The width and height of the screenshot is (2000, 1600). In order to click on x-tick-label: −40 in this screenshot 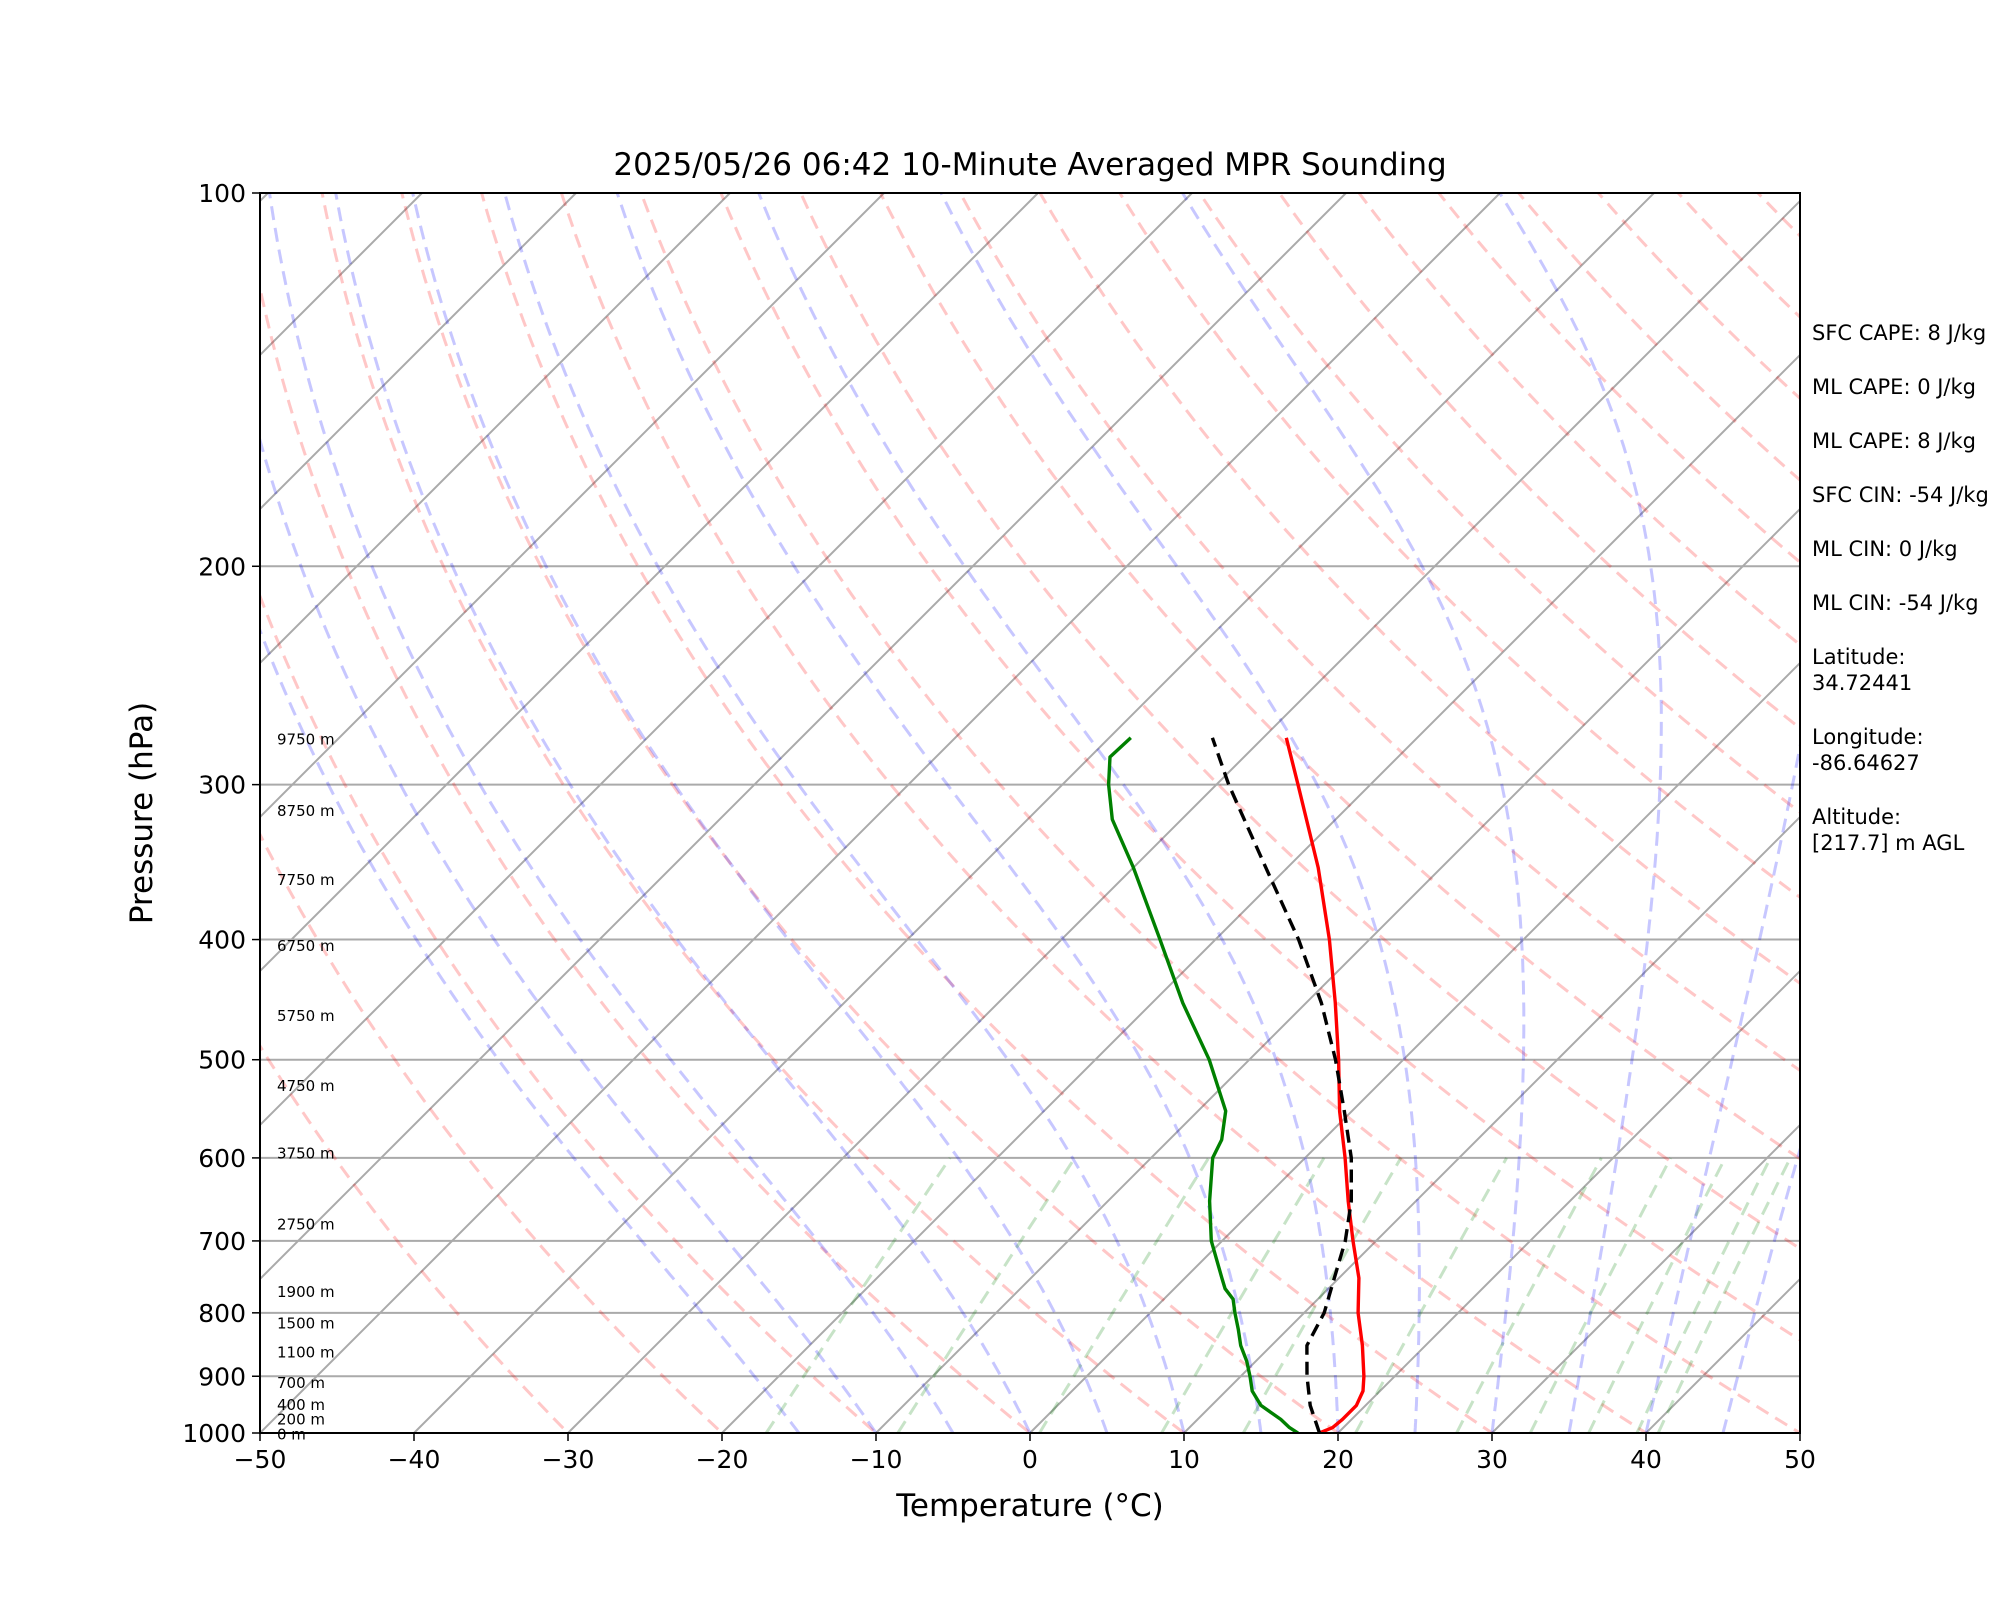, I will do `click(414, 1459)`.